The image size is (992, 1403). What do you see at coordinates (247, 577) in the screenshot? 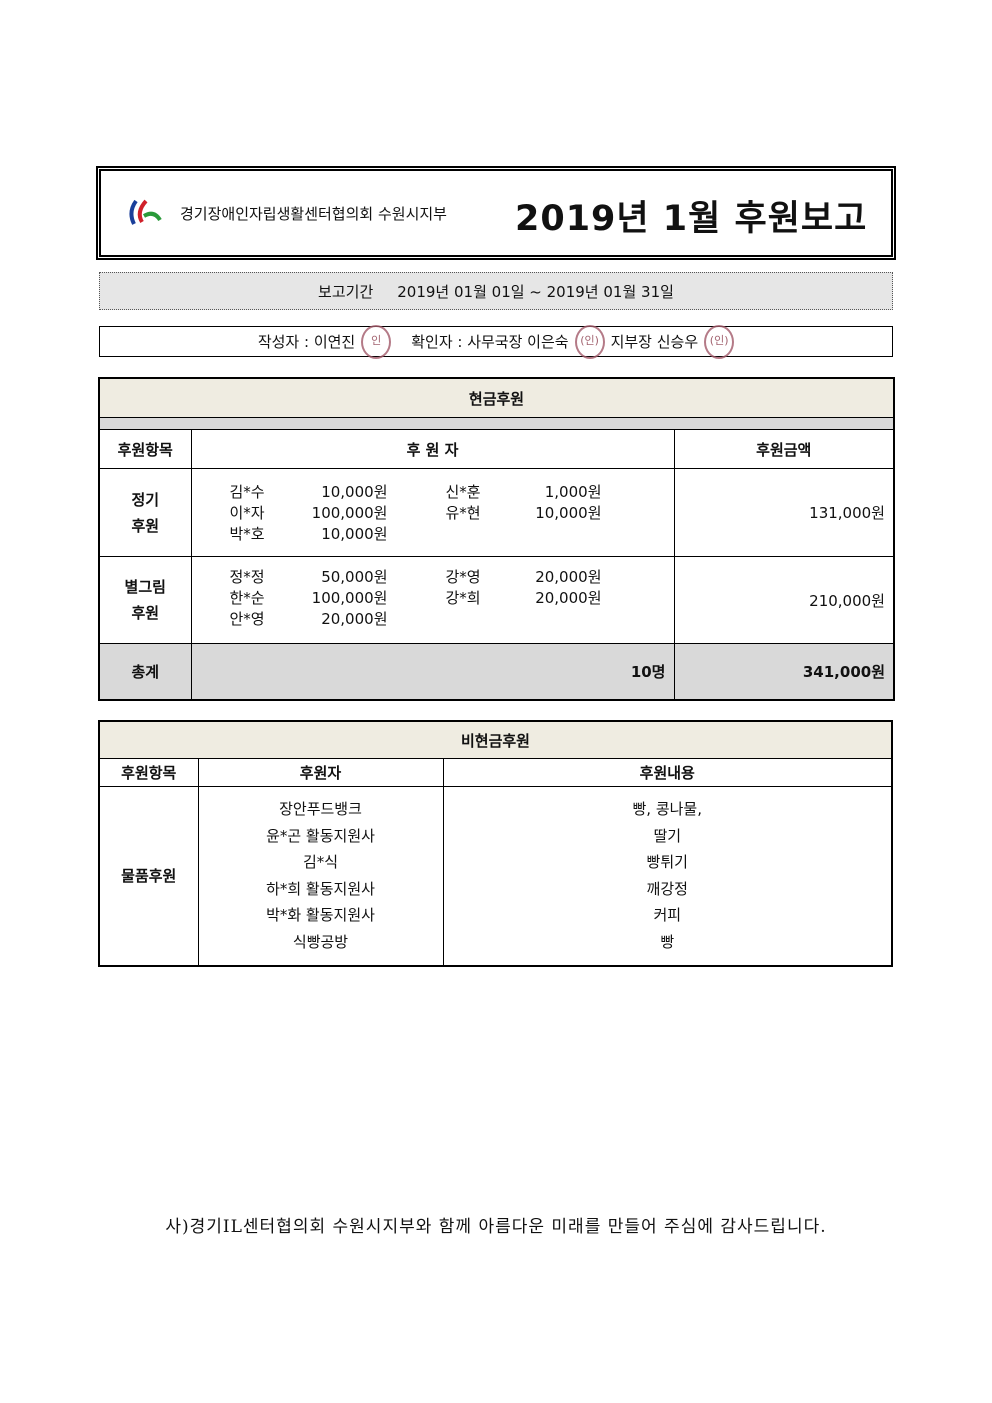
I see `donor-name: 정*정` at bounding box center [247, 577].